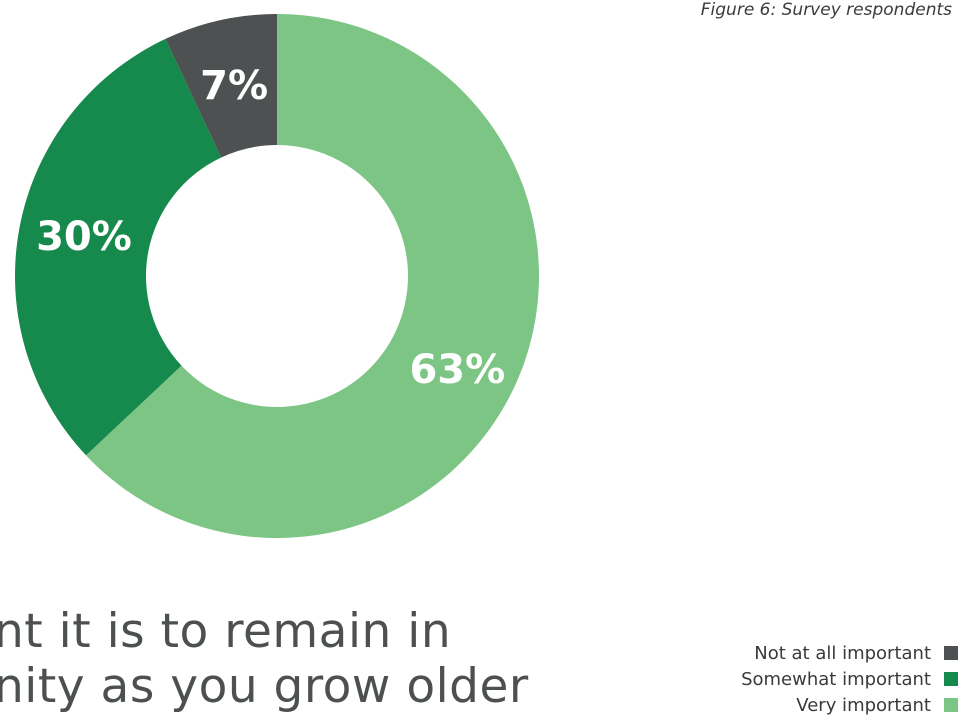 This screenshot has width=958, height=718. I want to click on chart-heading-line-1: nt it is to remain in, so click(226, 631).